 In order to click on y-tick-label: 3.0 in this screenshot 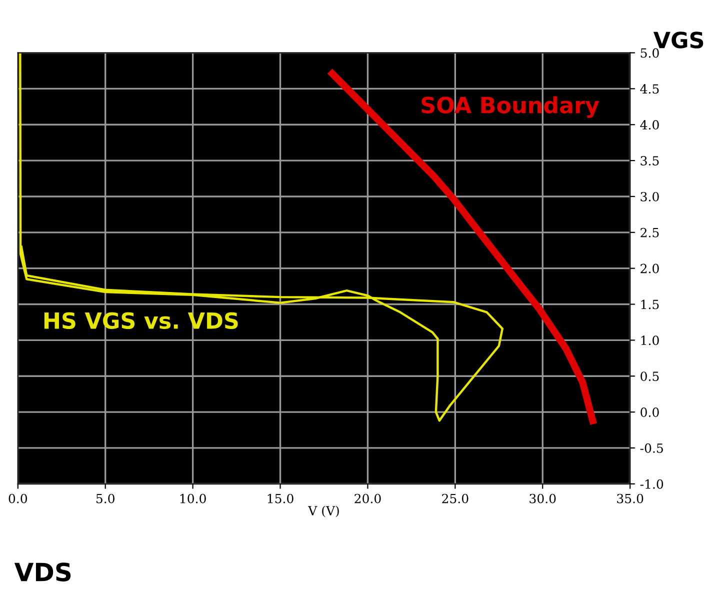, I will do `click(649, 197)`.